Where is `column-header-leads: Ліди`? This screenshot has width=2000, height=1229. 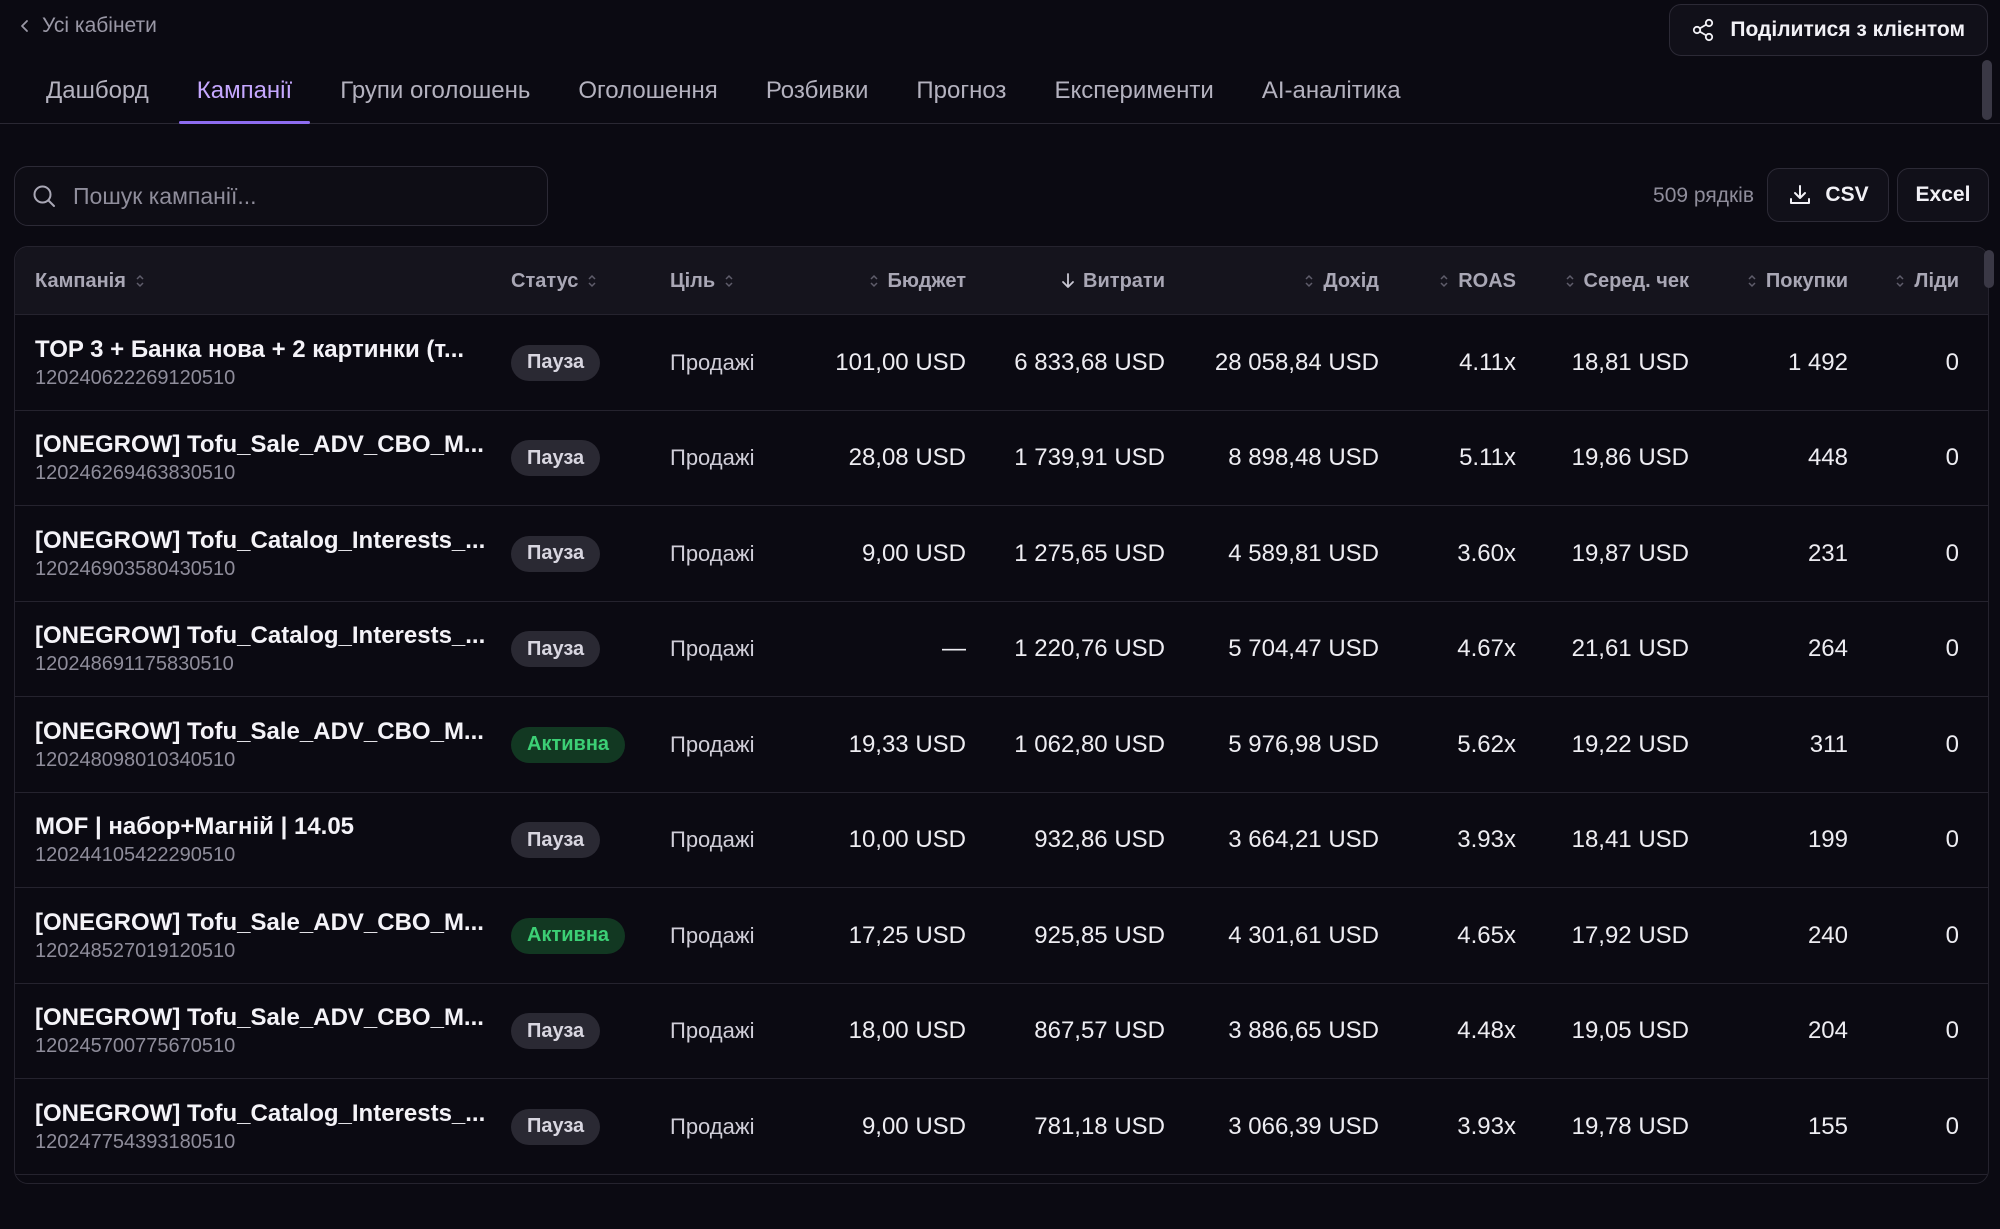
column-header-leads: Ліди is located at coordinates (1912, 281).